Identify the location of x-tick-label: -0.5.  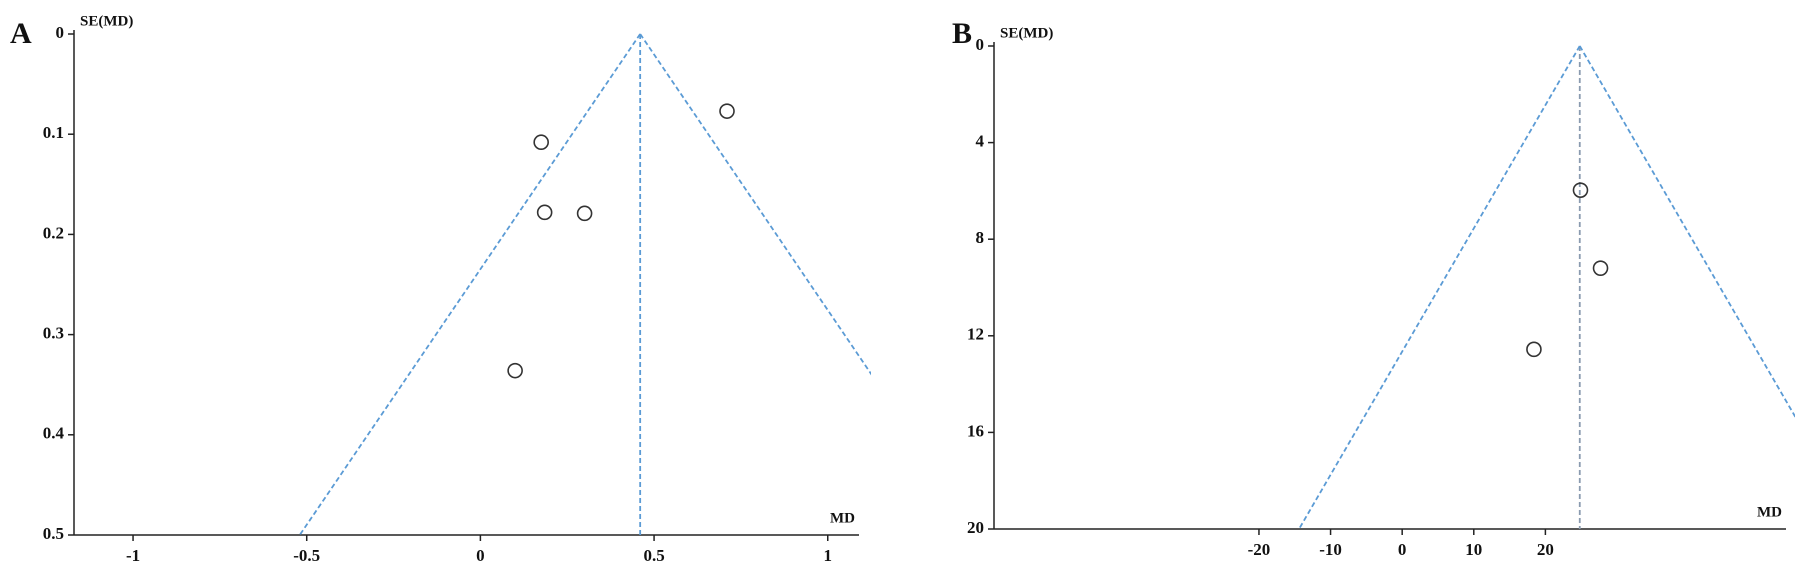
(306, 555).